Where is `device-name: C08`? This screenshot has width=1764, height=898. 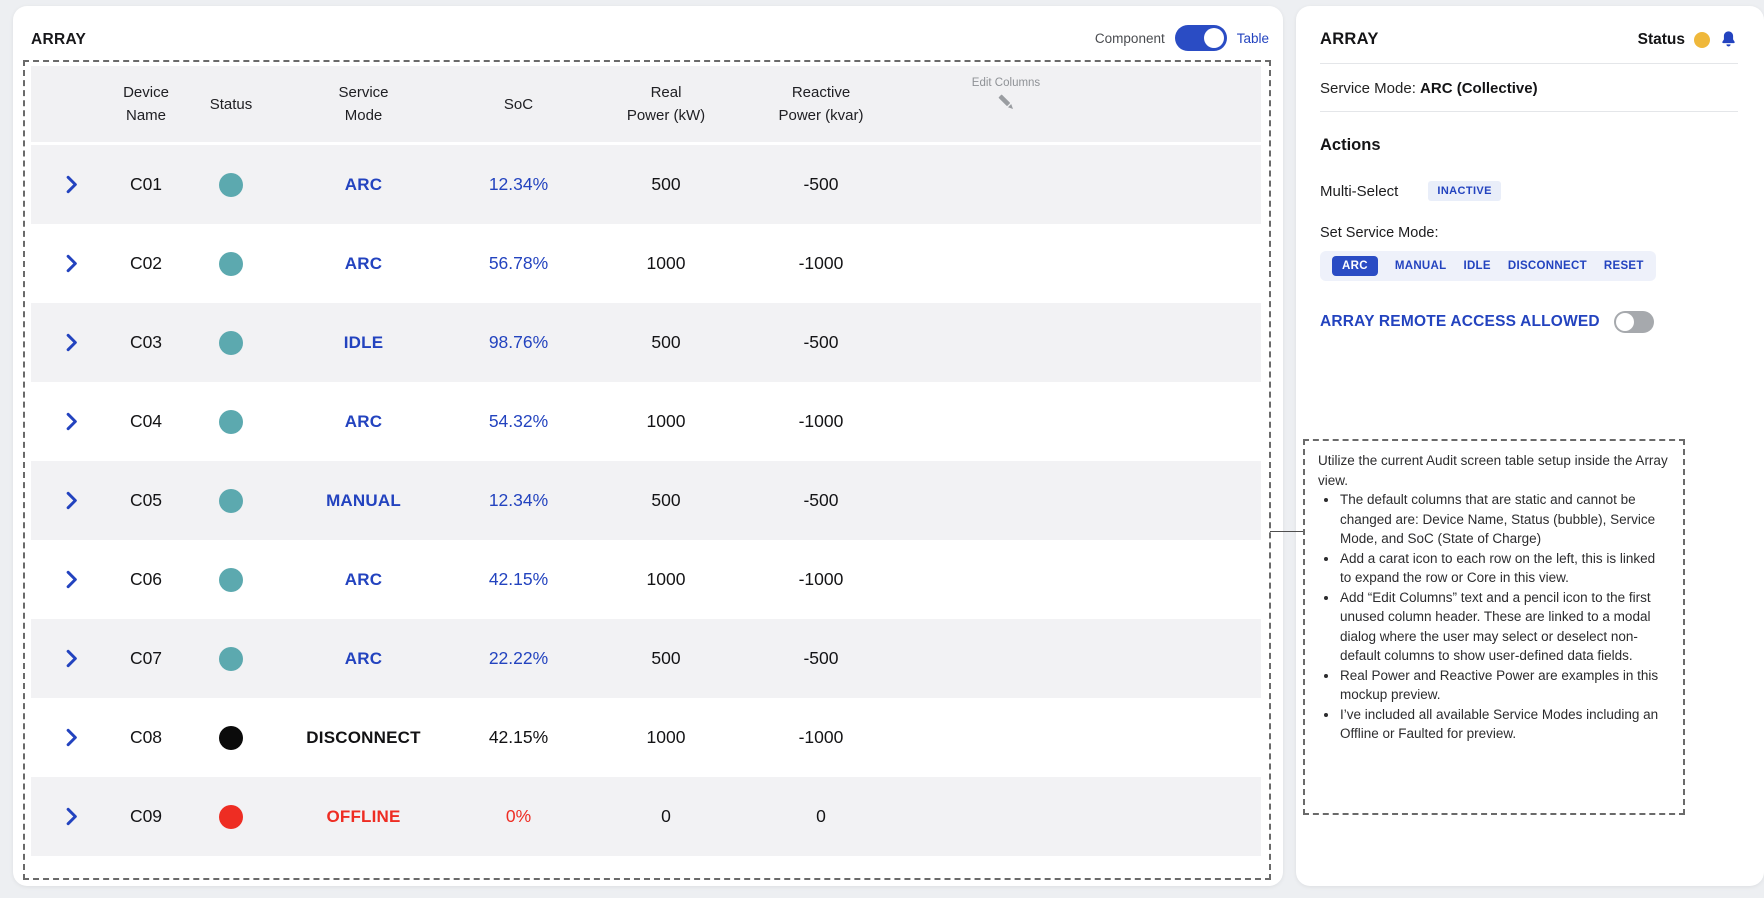
device-name: C08 is located at coordinates (146, 737).